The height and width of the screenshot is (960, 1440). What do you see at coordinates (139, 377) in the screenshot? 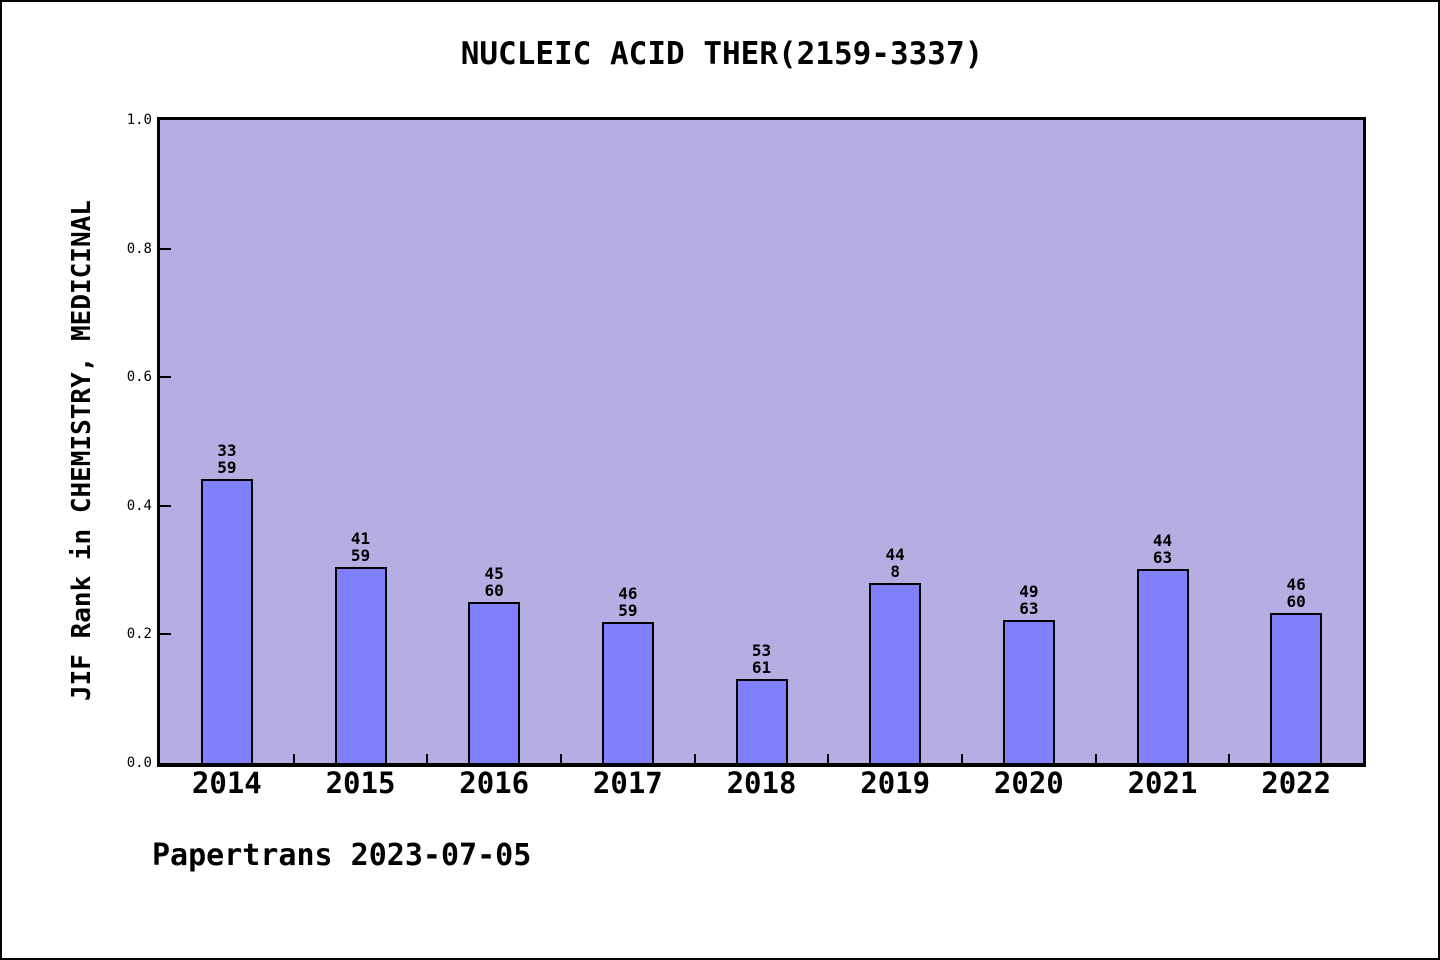
I see `y-tick-label-0.6: 0.6` at bounding box center [139, 377].